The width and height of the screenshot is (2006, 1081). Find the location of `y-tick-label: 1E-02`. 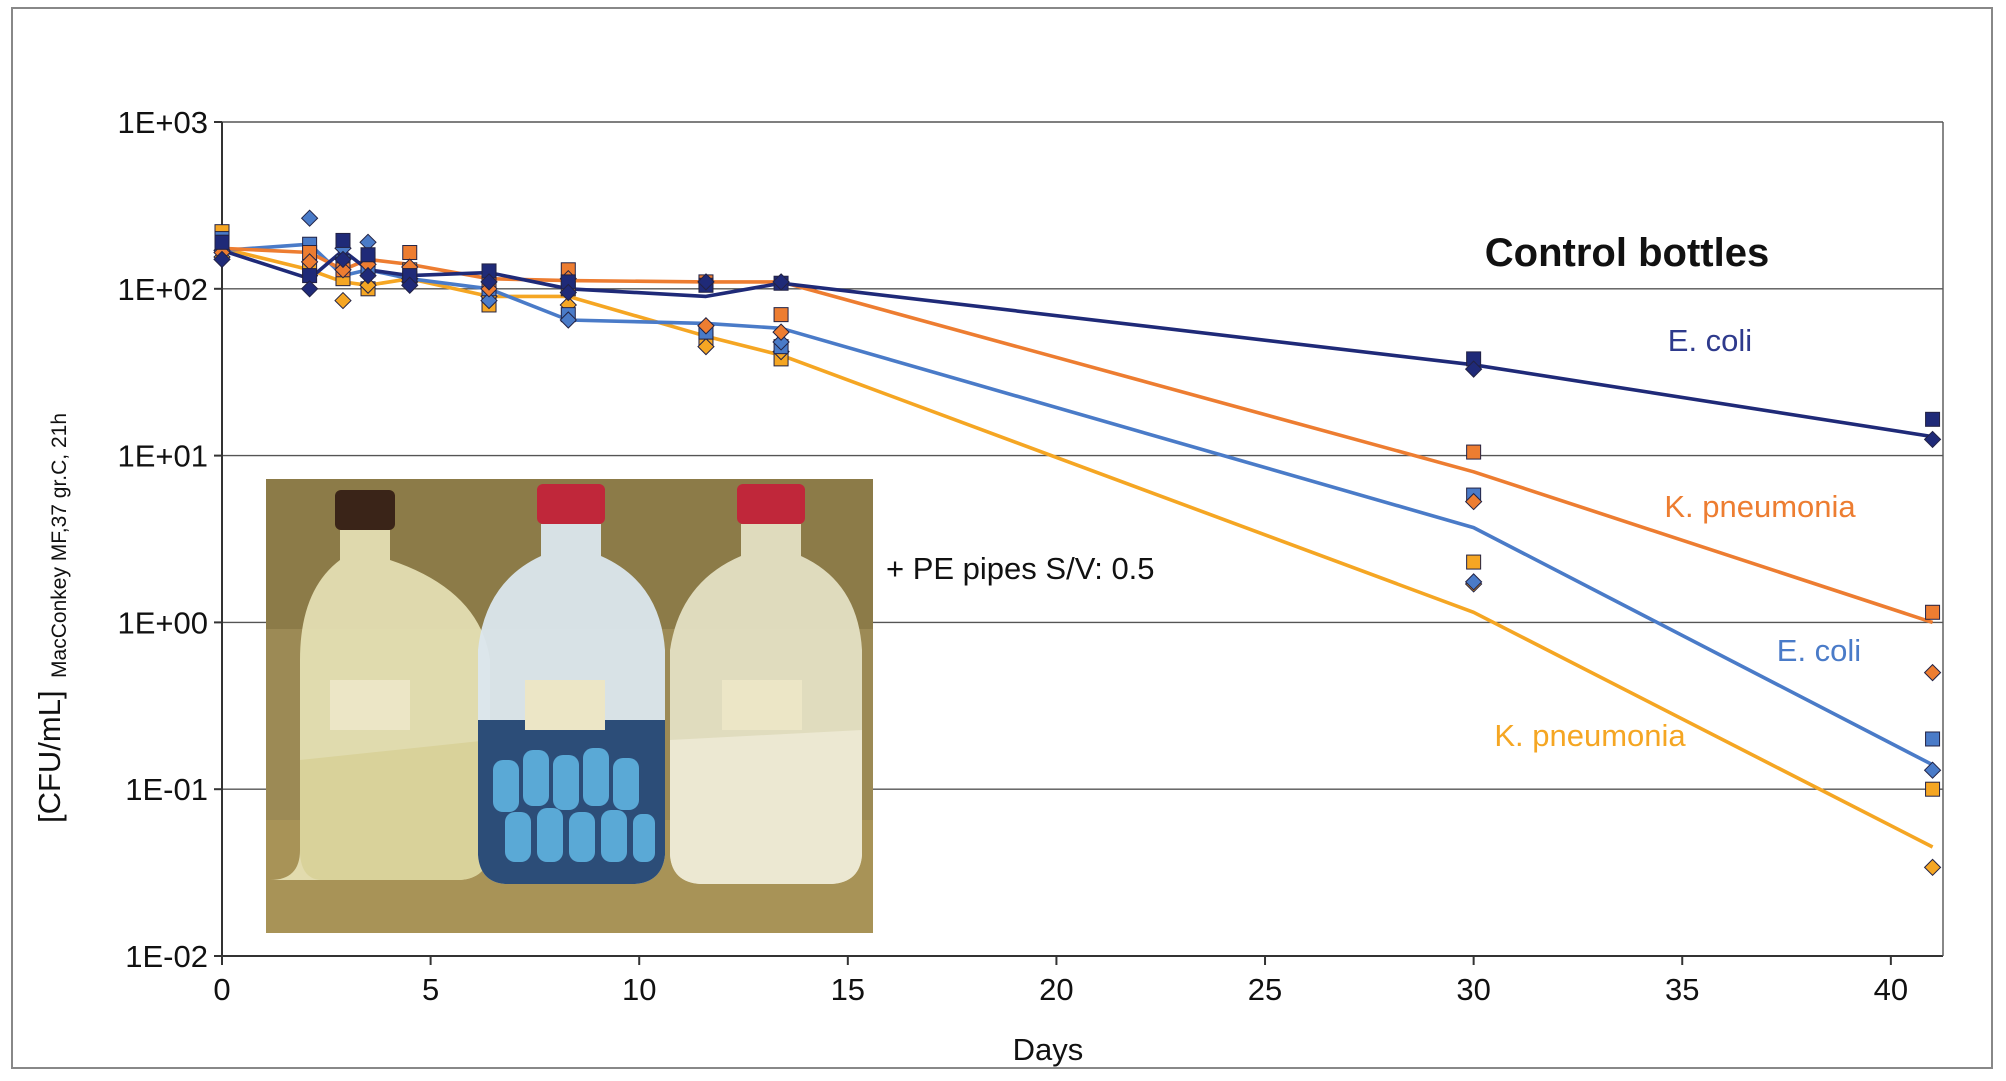

y-tick-label: 1E-02 is located at coordinates (166, 956).